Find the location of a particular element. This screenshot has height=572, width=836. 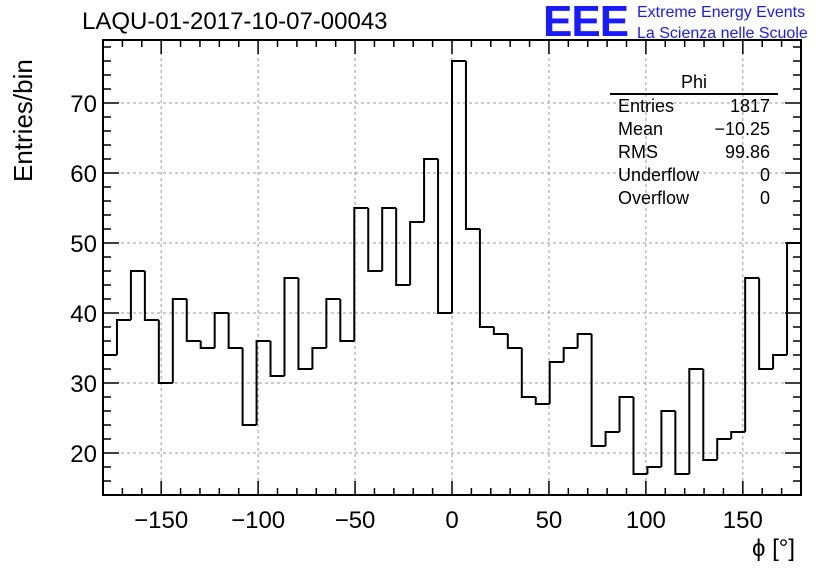

x-tick-label: −100 is located at coordinates (258, 520).